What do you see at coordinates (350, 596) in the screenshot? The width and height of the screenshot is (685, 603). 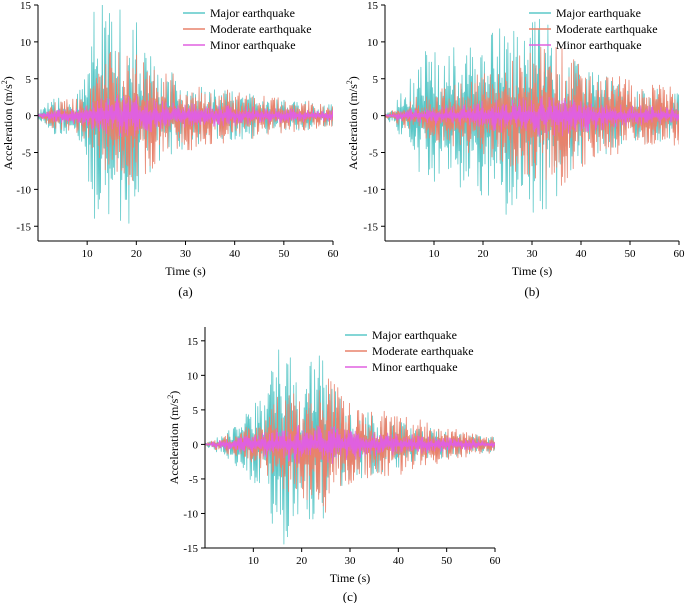 I see `panel-label: (c)` at bounding box center [350, 596].